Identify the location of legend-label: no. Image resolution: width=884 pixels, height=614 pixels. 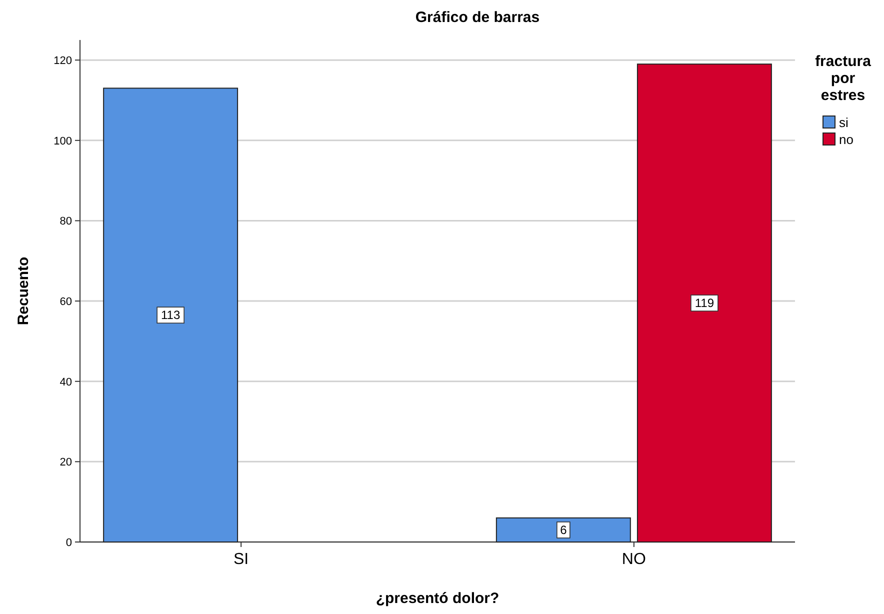
(846, 139).